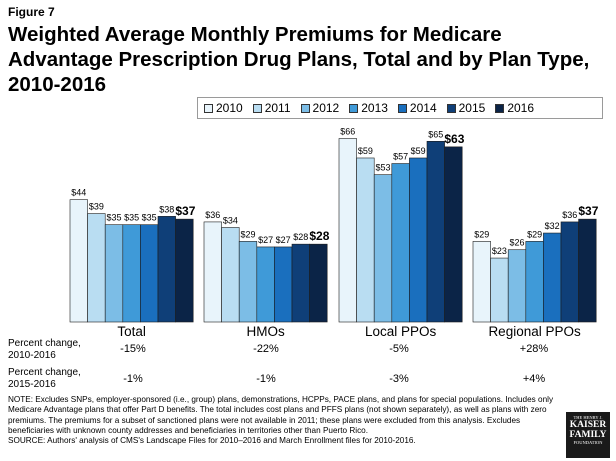 This screenshot has height=461, width=616. I want to click on pct-change-label-2015-2016: Percent change, 2015-2016, so click(44, 379).